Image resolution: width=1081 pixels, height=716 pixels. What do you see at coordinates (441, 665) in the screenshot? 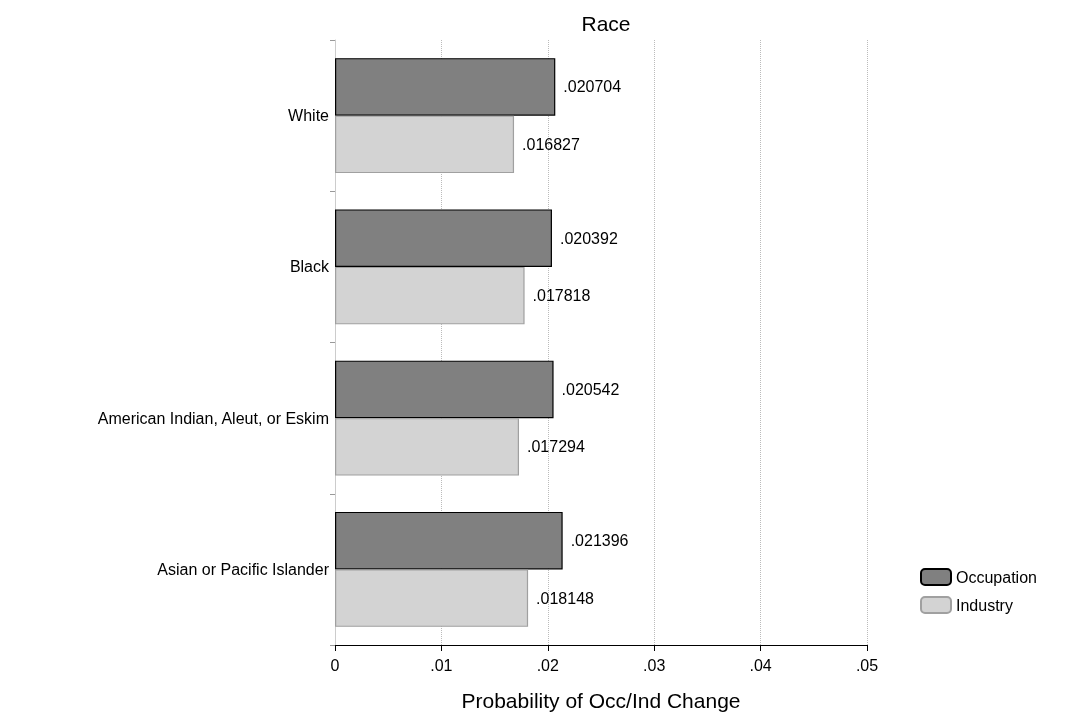
I see `x-tick-label: .01` at bounding box center [441, 665].